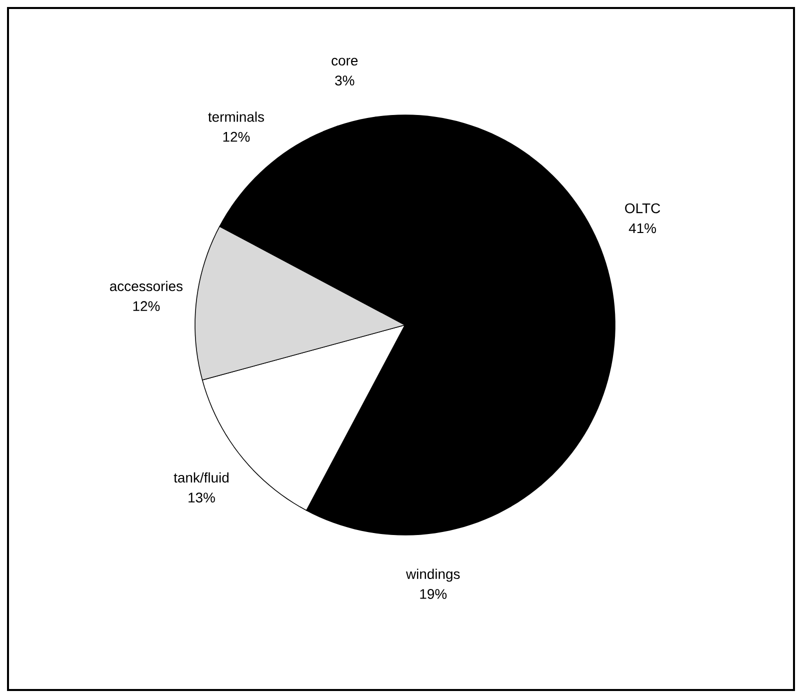  I want to click on slice-label: core, so click(345, 62).